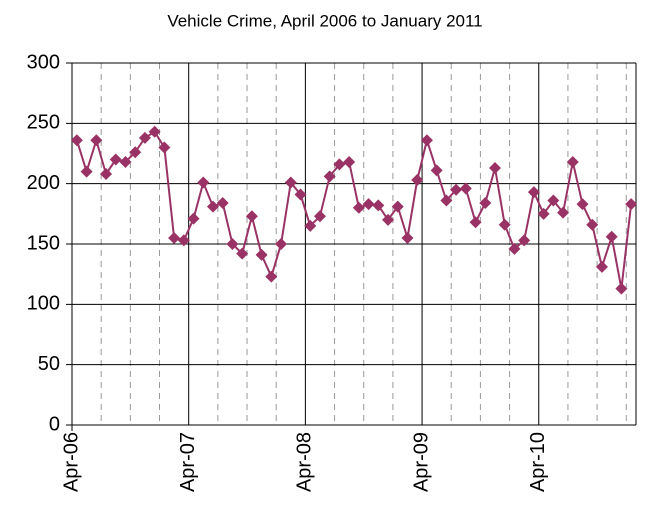 The height and width of the screenshot is (526, 649). Describe the element at coordinates (43, 243) in the screenshot. I see `y-tick-label: 150` at that location.